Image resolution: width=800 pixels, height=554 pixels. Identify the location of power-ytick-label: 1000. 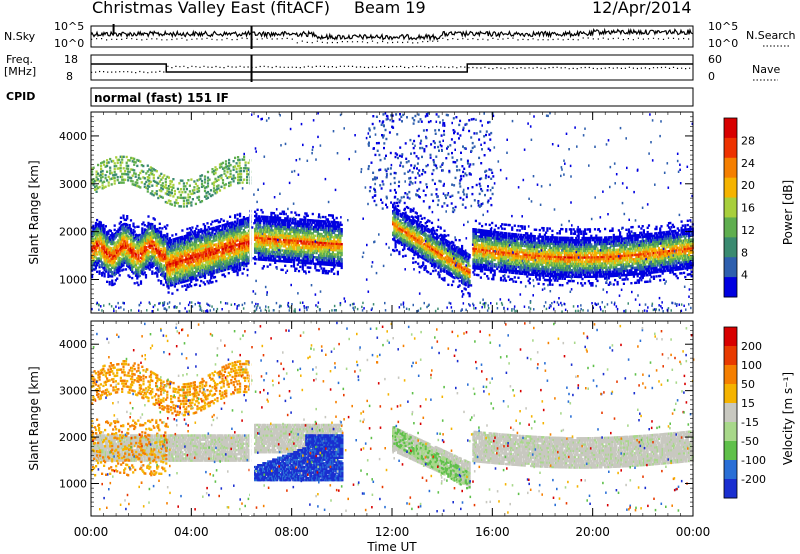
(73, 280).